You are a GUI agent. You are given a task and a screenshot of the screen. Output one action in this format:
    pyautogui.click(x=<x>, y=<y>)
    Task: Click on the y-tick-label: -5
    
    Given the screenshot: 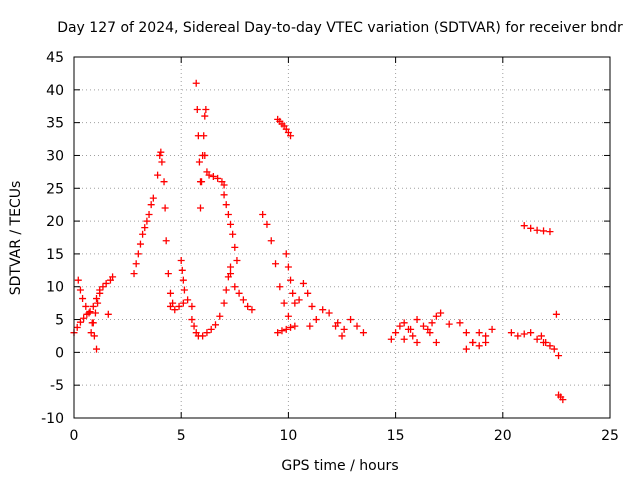 What is the action you would take?
    pyautogui.click(x=57, y=386)
    